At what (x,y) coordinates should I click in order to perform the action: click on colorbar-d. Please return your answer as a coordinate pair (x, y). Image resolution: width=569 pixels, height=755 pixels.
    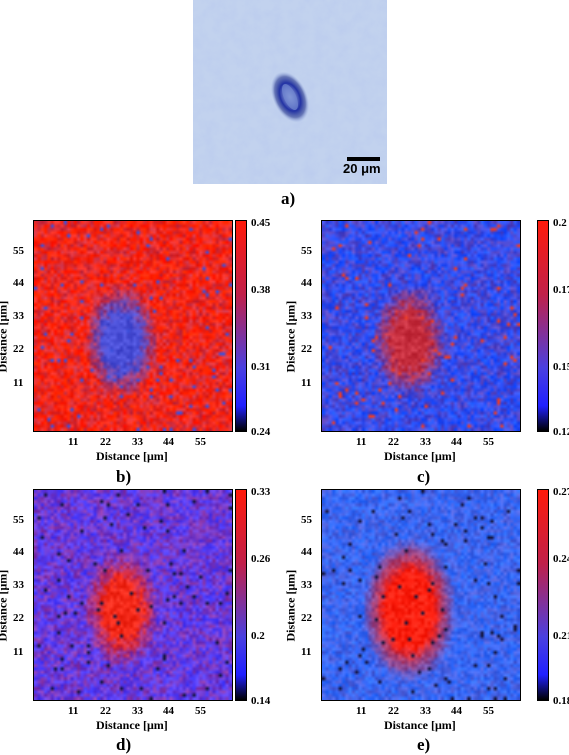
    Looking at the image, I should click on (241, 595).